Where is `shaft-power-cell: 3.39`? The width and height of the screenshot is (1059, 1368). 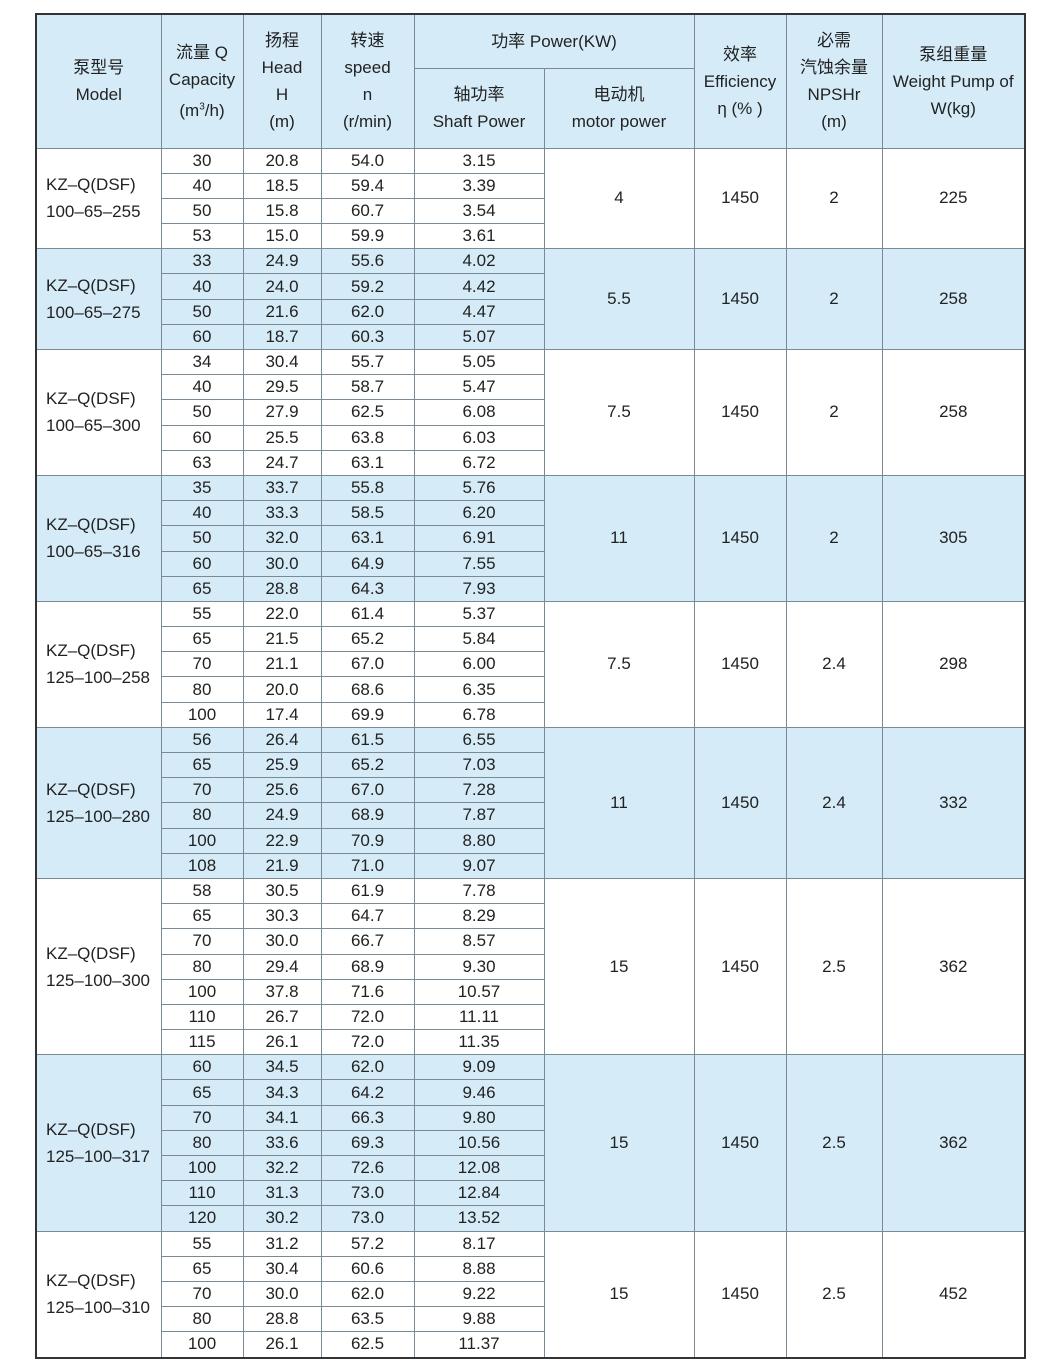
shaft-power-cell: 3.39 is located at coordinates (479, 185).